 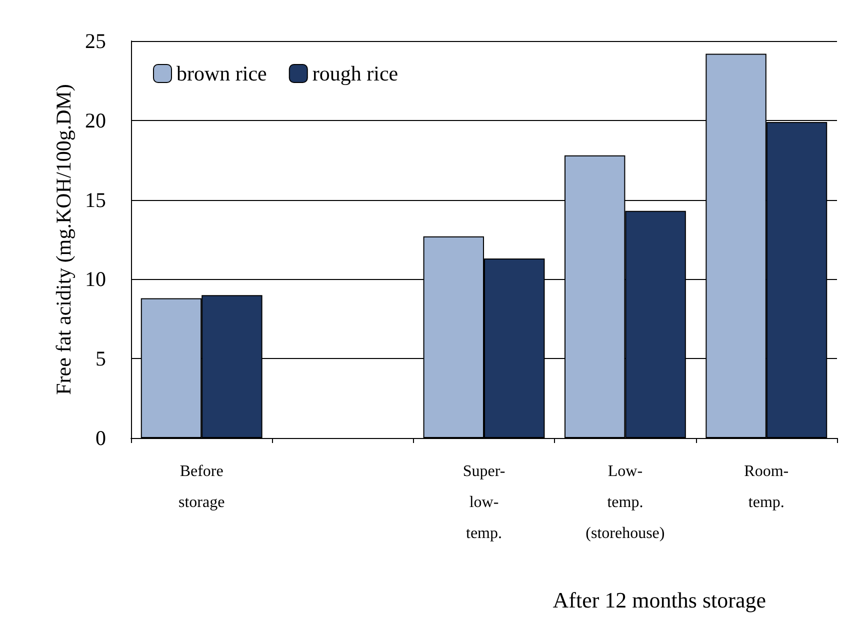 I want to click on x-tick-label: Before storage, so click(x=201, y=487).